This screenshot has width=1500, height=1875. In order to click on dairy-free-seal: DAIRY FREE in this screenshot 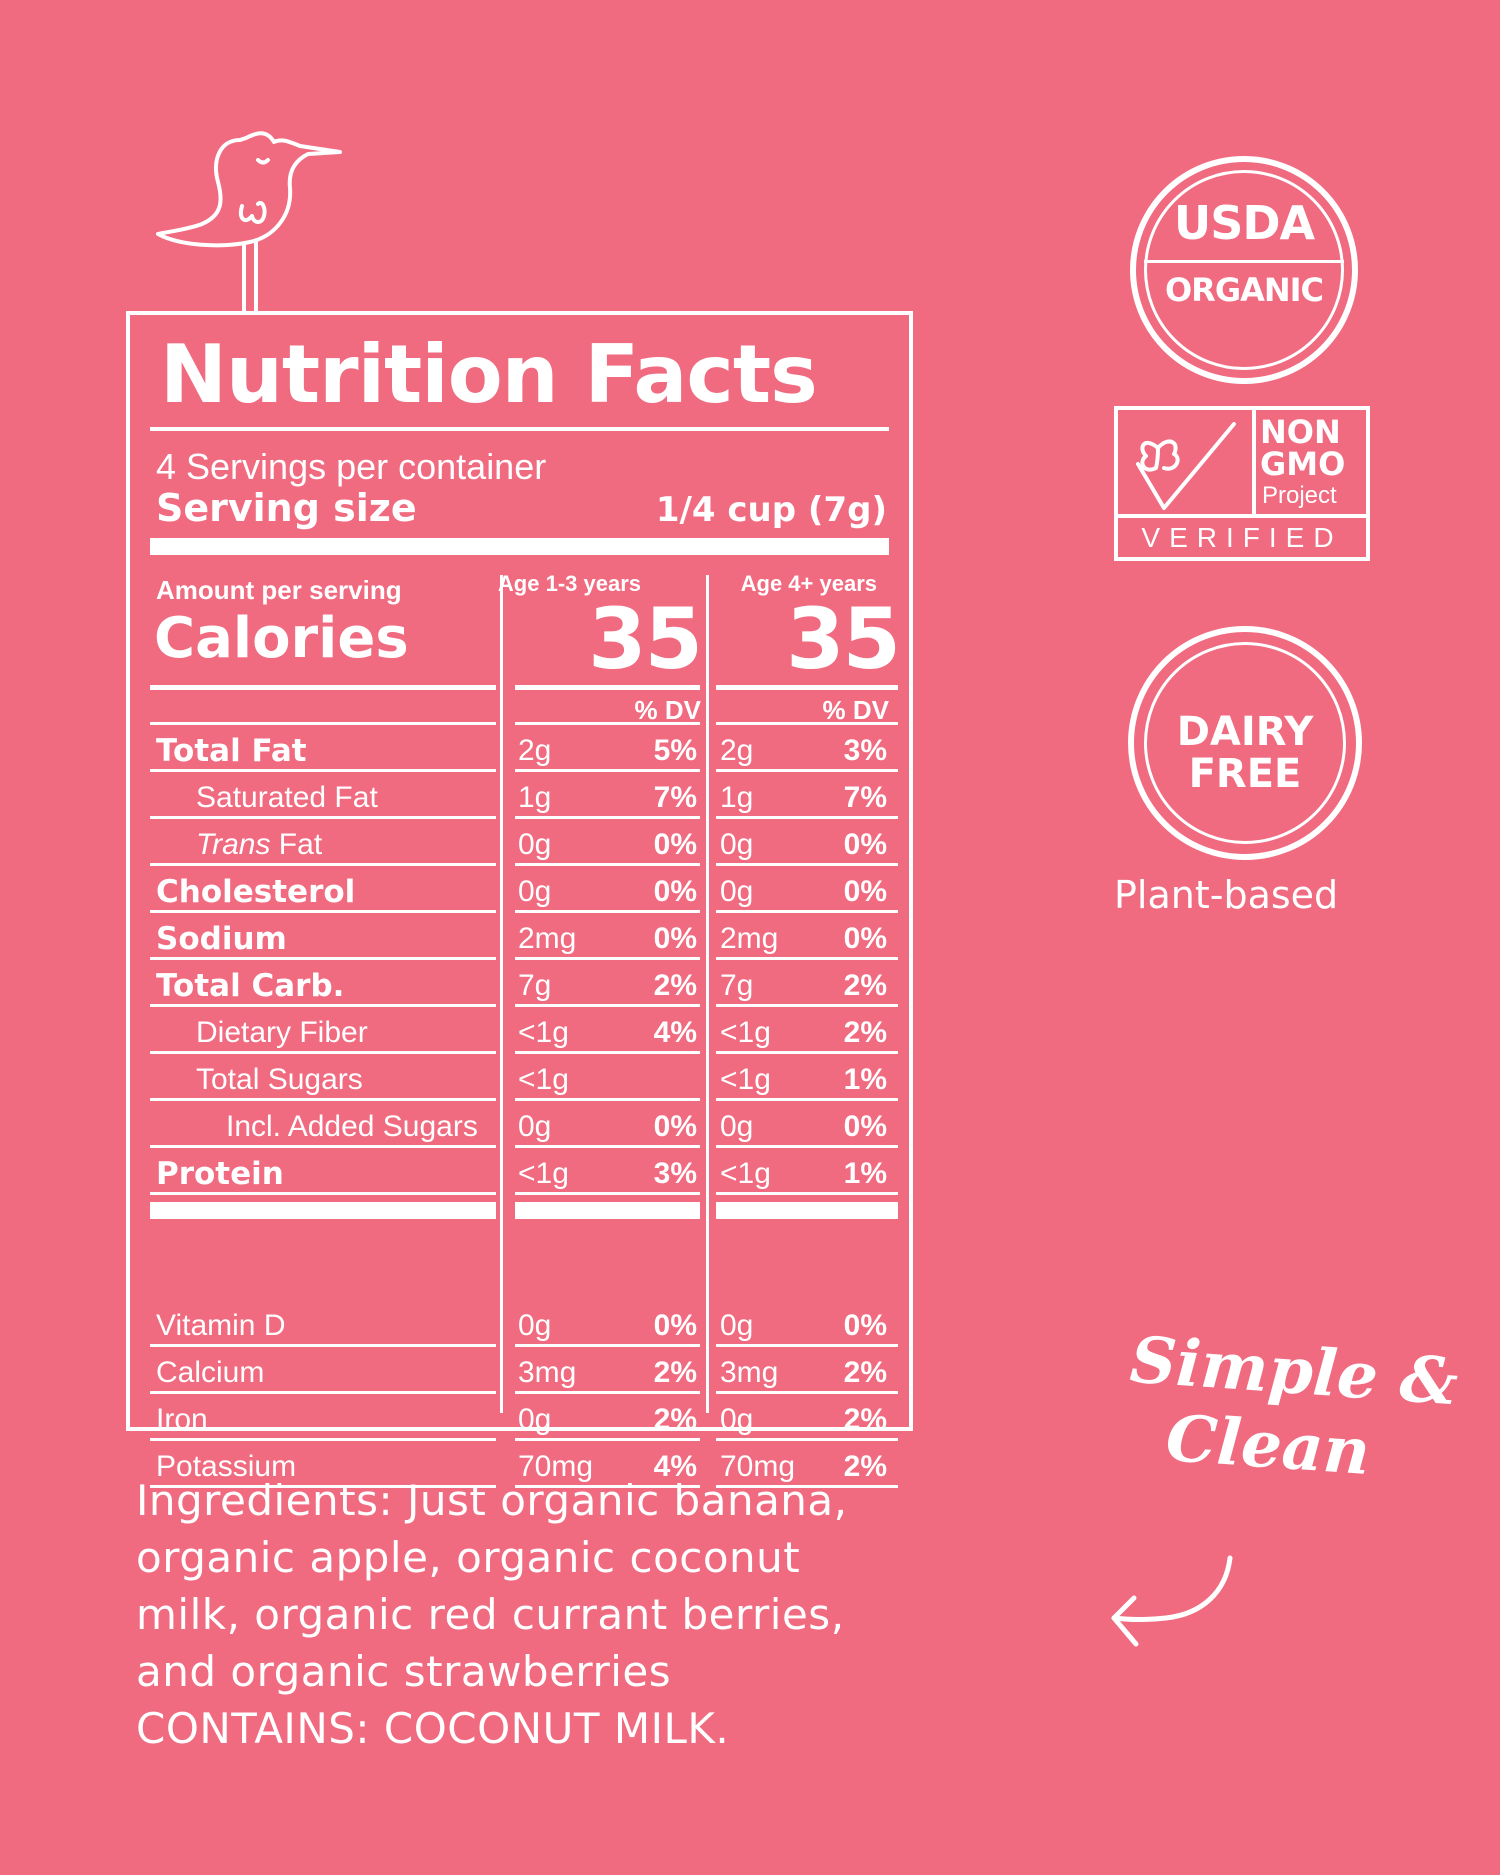, I will do `click(1245, 743)`.